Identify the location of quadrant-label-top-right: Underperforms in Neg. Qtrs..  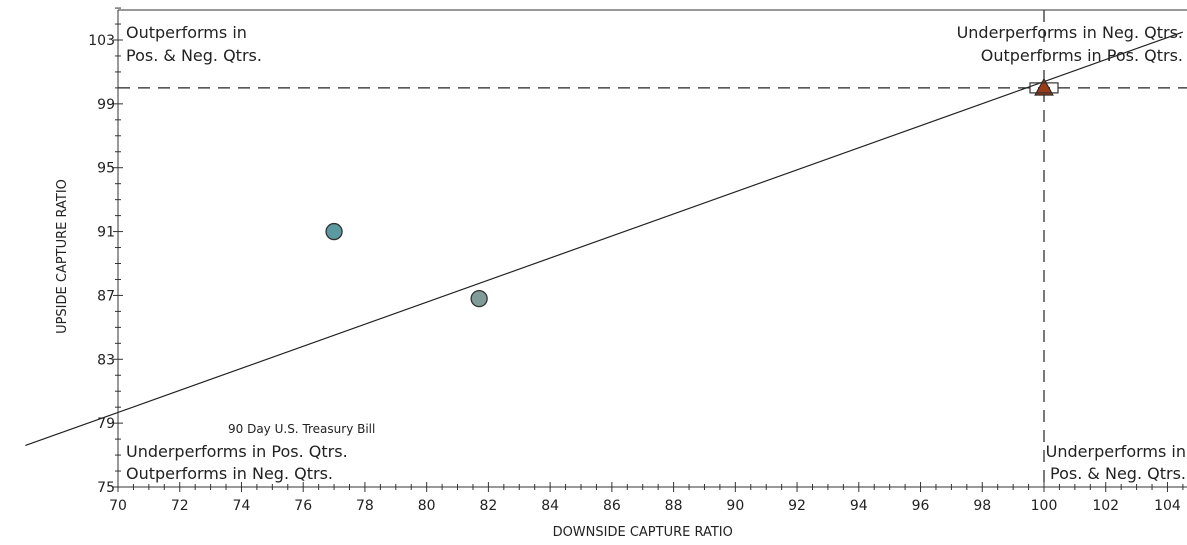
(1070, 32).